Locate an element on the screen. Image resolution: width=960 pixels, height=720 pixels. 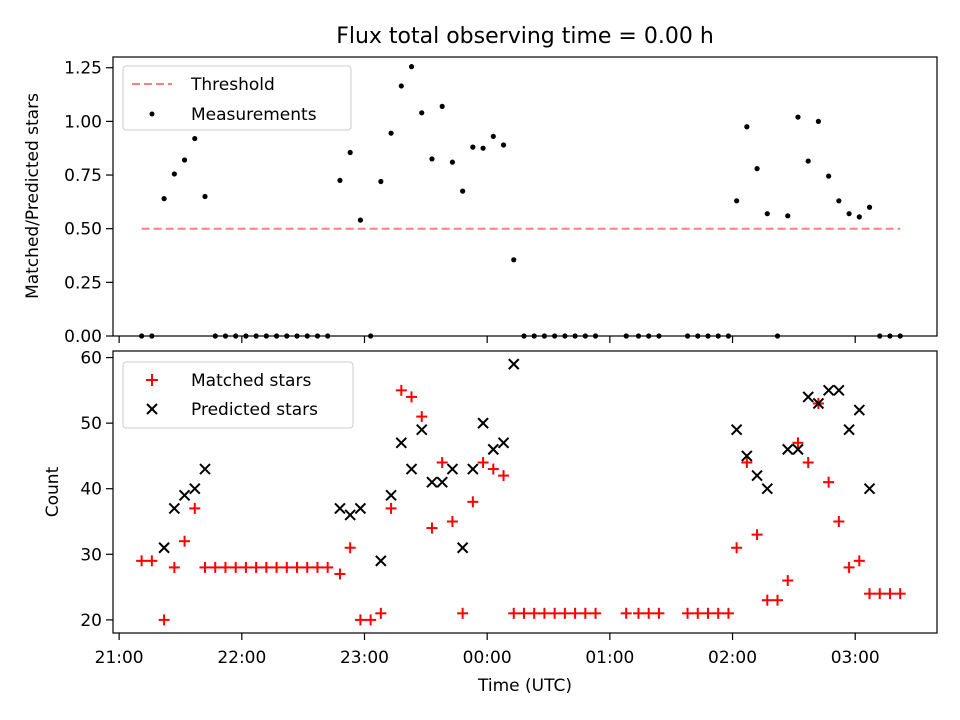
ratio-legend-box is located at coordinates (237, 98).